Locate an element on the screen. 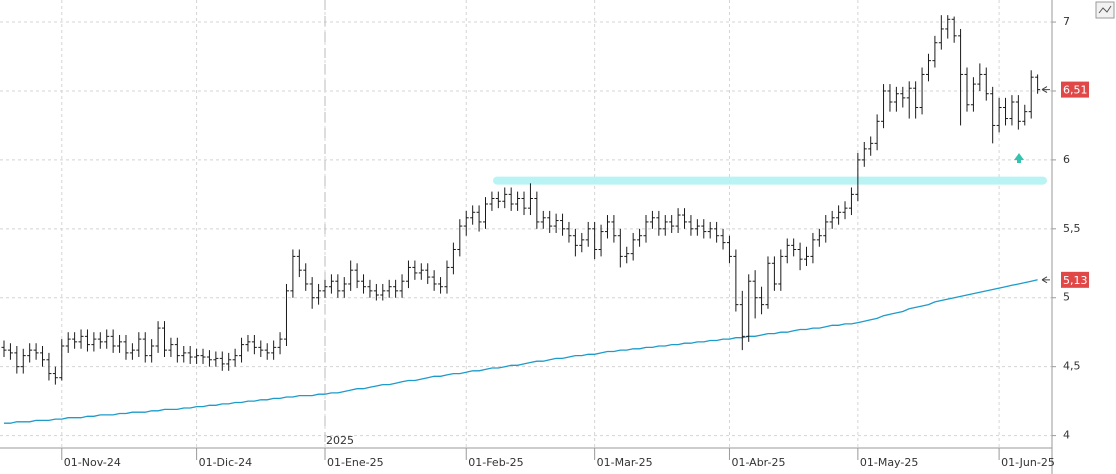 The width and height of the screenshot is (1116, 474). y-tick-label: 4 is located at coordinates (1066, 435).